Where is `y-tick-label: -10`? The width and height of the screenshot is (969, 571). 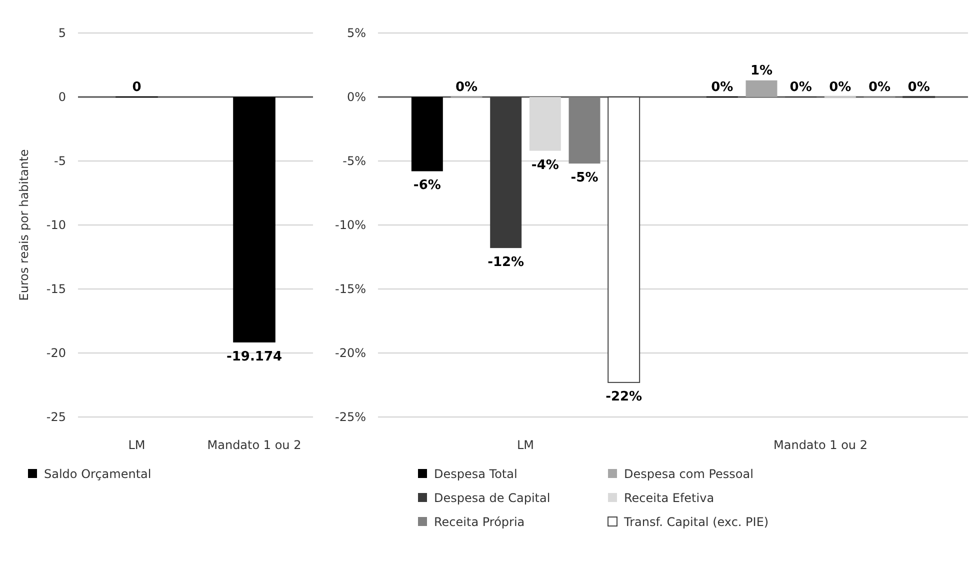
y-tick-label: -10 is located at coordinates (56, 225).